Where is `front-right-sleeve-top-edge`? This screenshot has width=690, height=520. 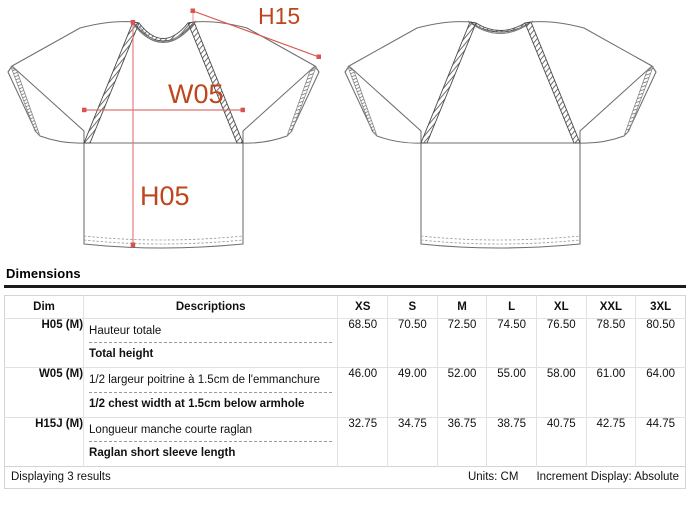
front-right-sleeve-top-edge is located at coordinates (254, 44).